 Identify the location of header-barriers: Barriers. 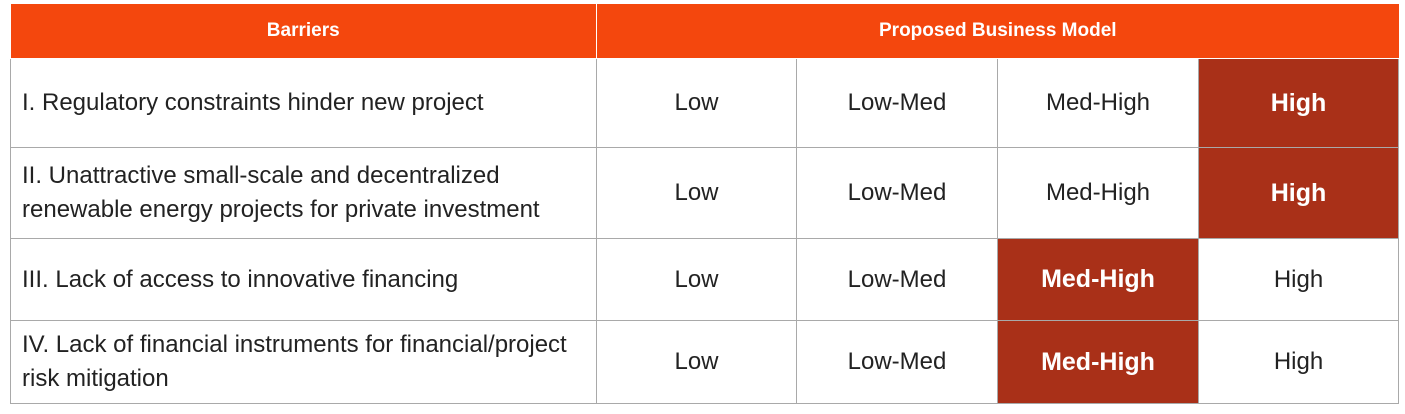
(303, 31).